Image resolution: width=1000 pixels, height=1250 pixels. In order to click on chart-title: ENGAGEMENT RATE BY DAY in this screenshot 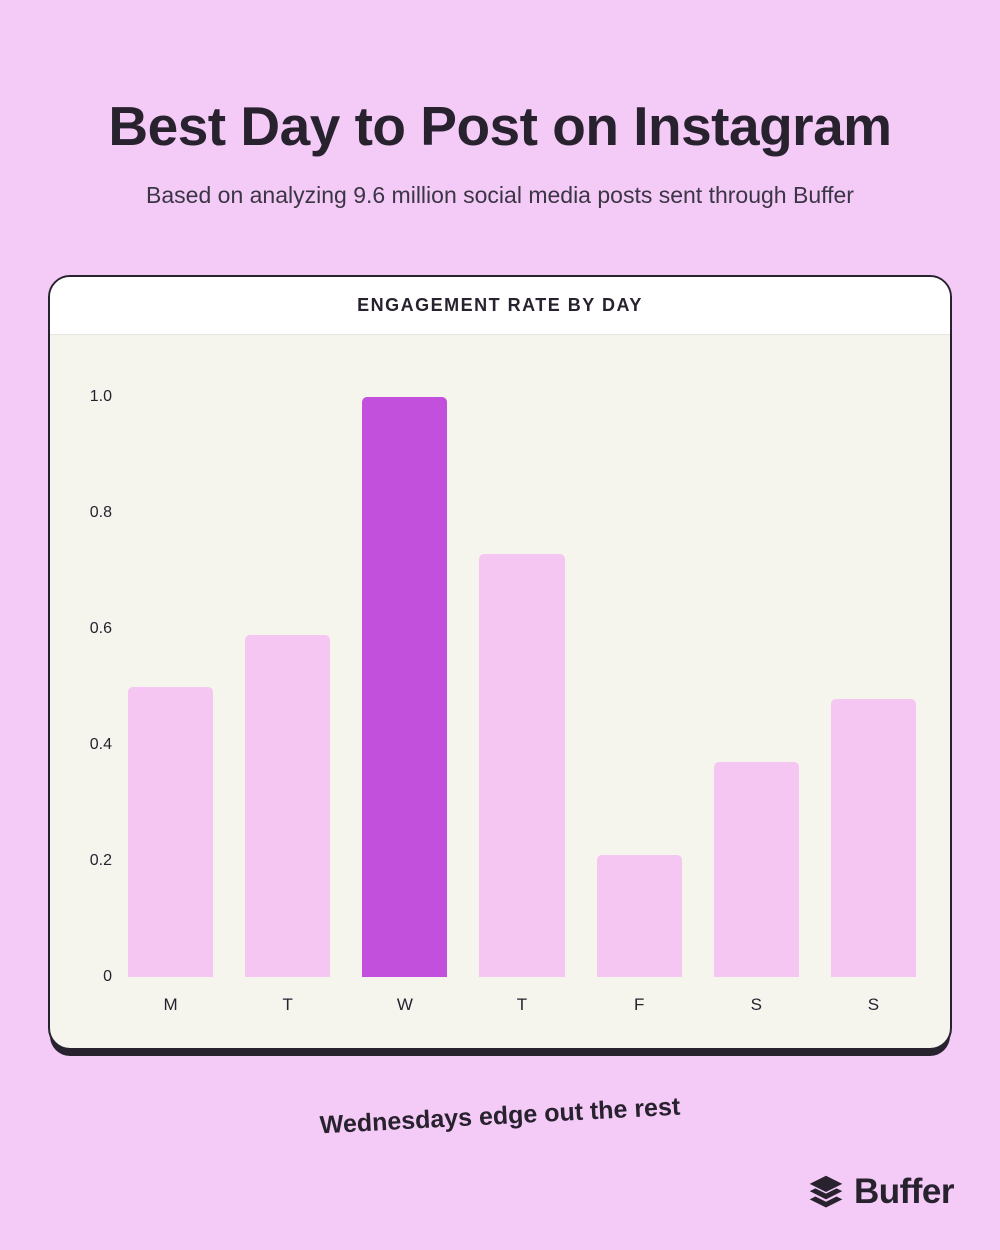, I will do `click(500, 306)`.